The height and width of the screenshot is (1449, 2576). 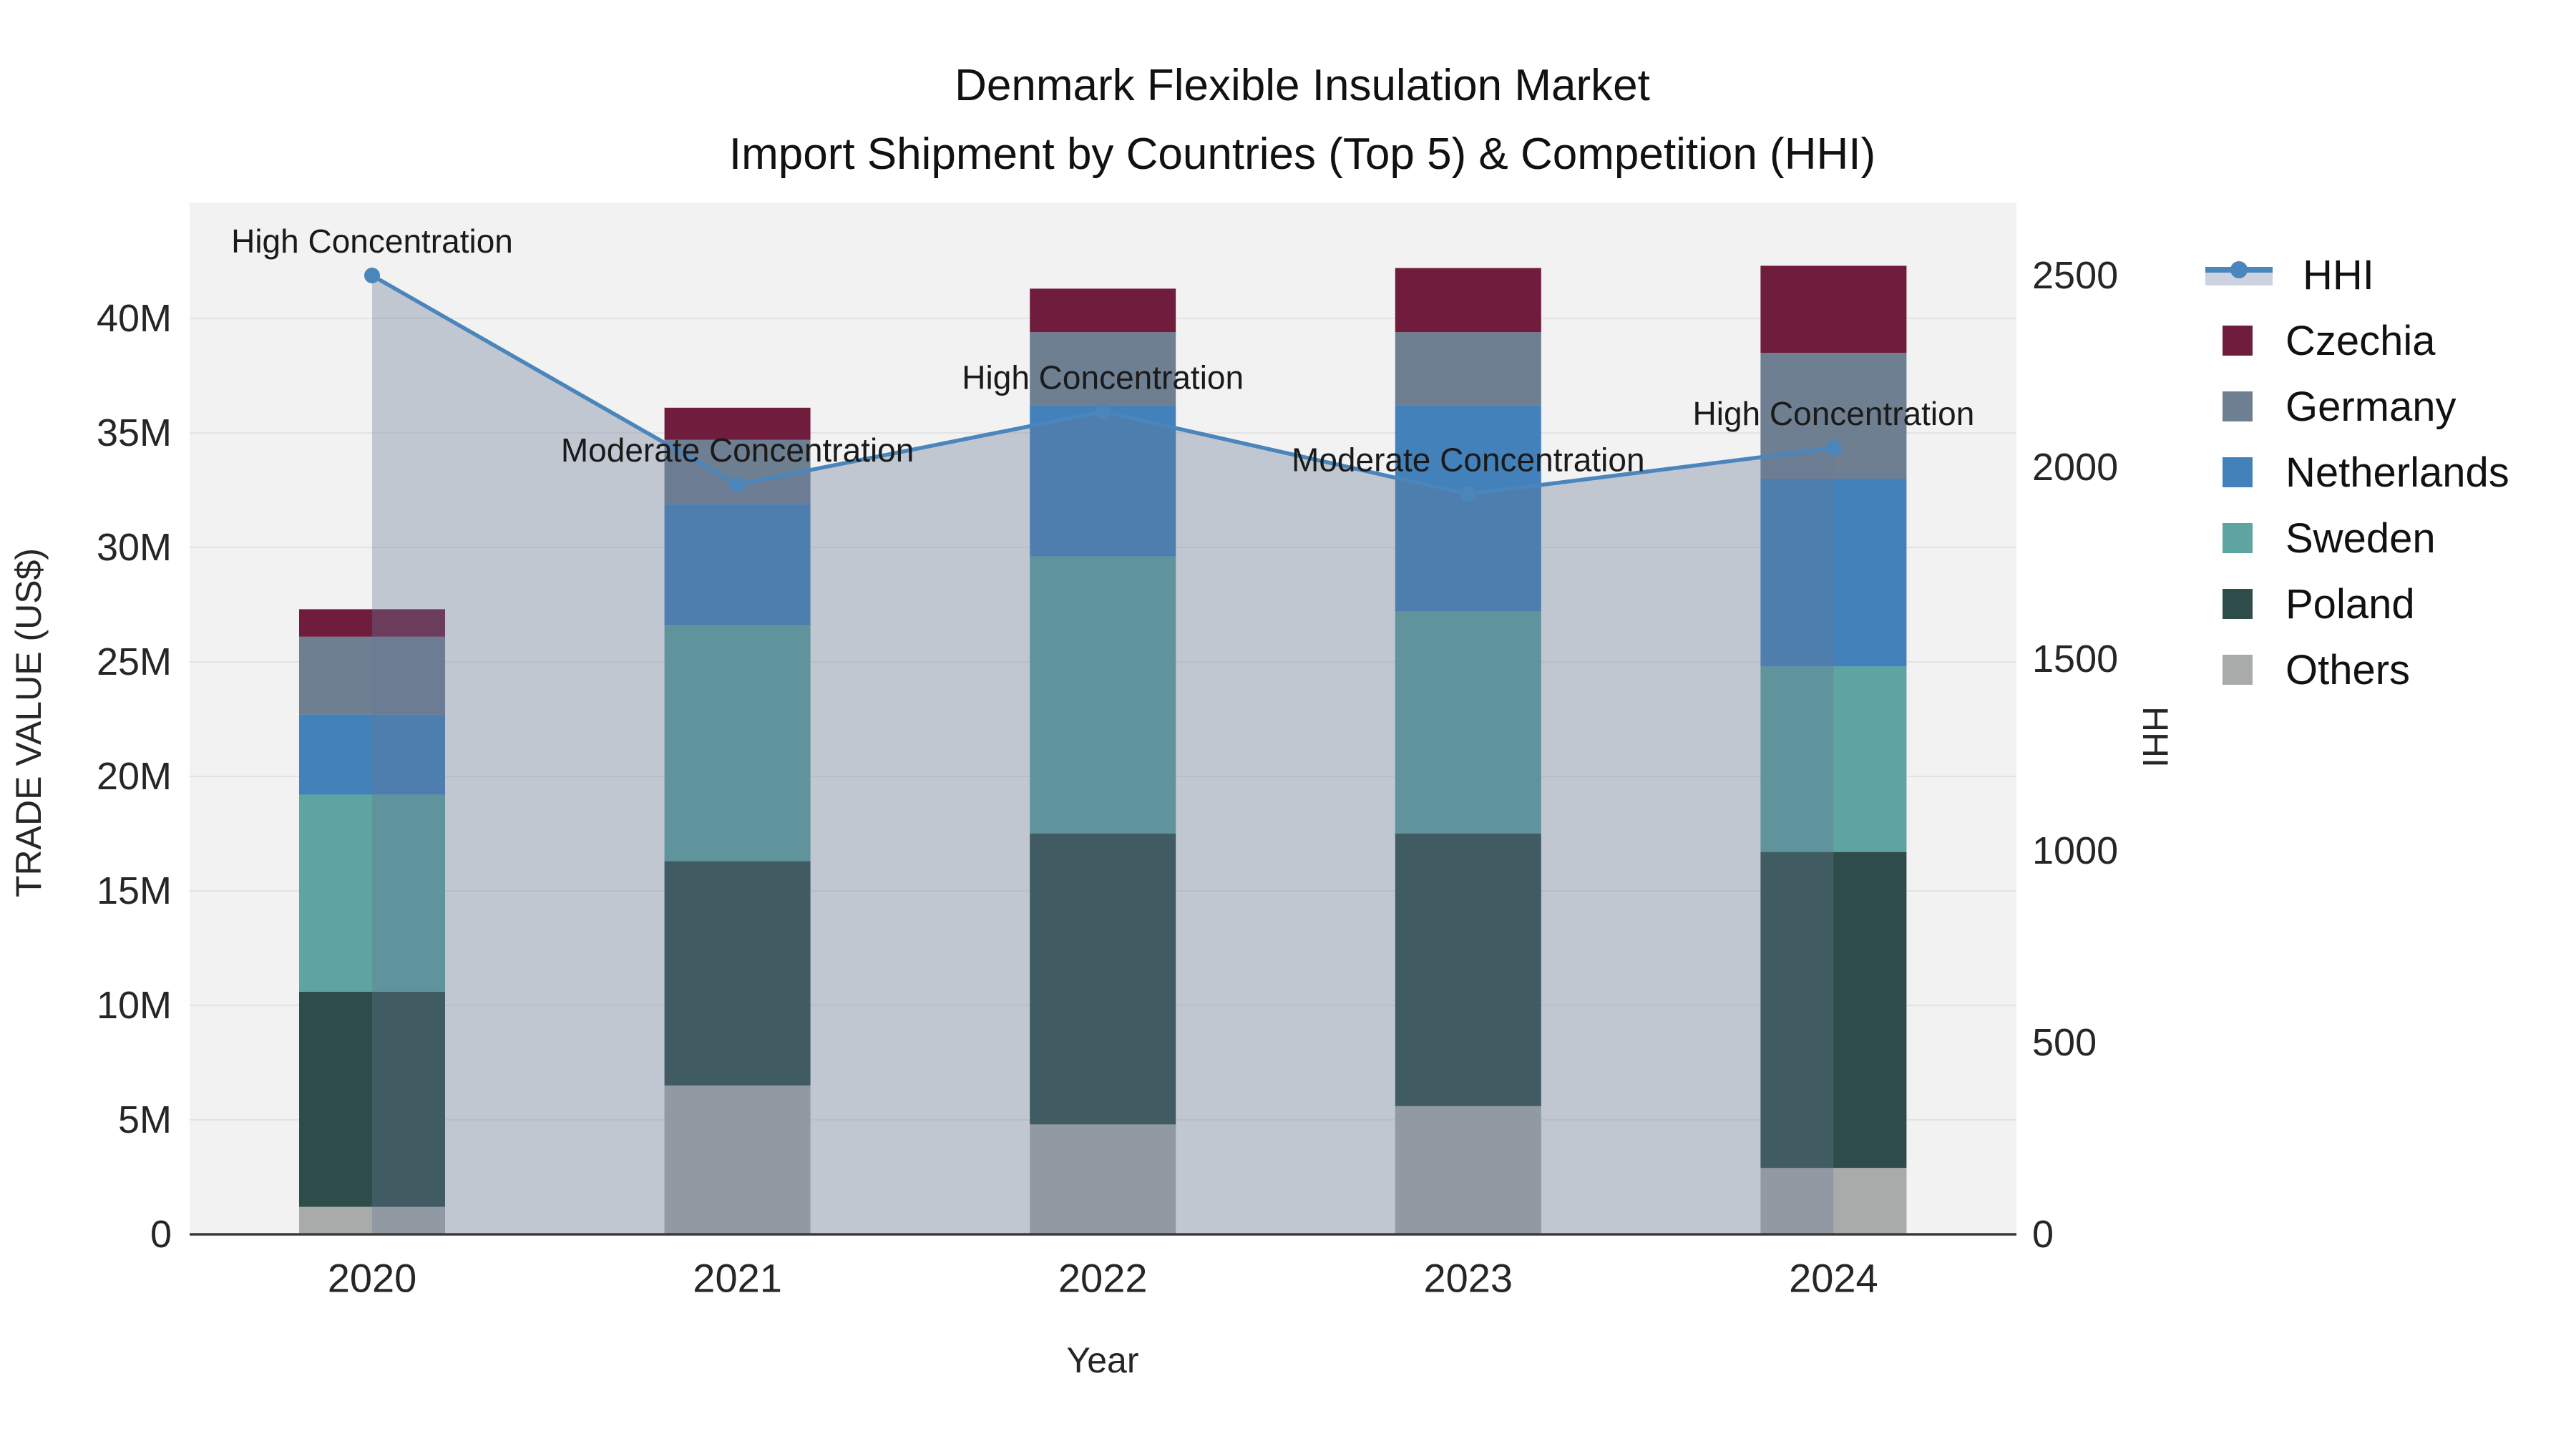 What do you see at coordinates (1103, 412) in the screenshot?
I see `hhi-marker-2022` at bounding box center [1103, 412].